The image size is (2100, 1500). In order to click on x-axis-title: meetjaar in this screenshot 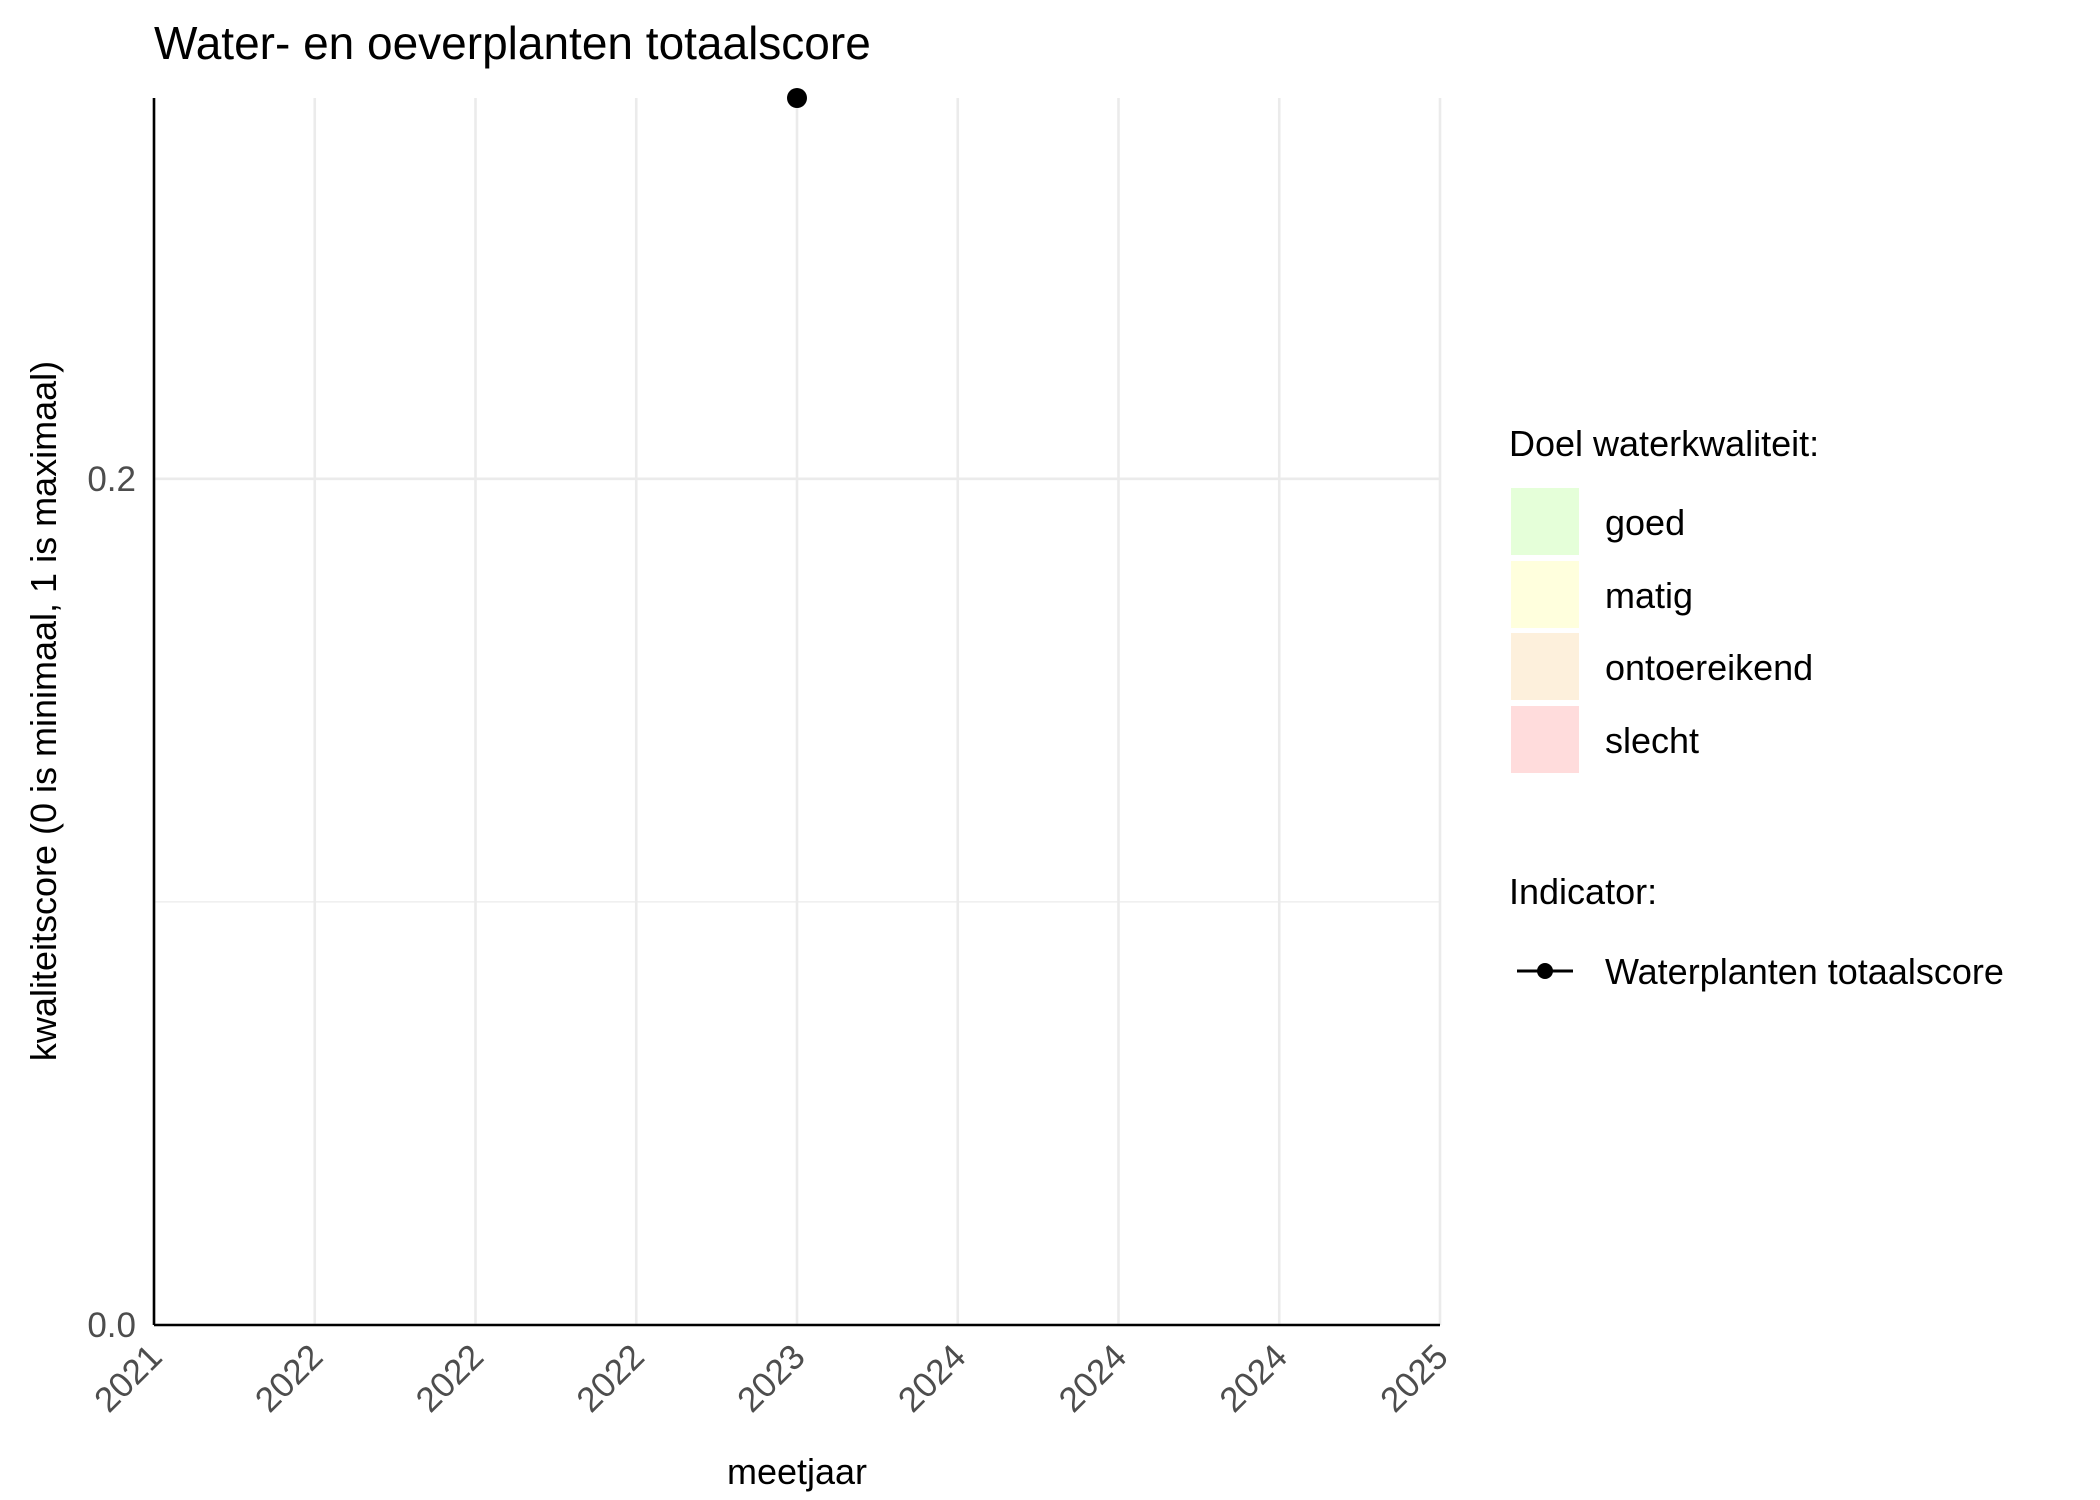, I will do `click(797, 1471)`.